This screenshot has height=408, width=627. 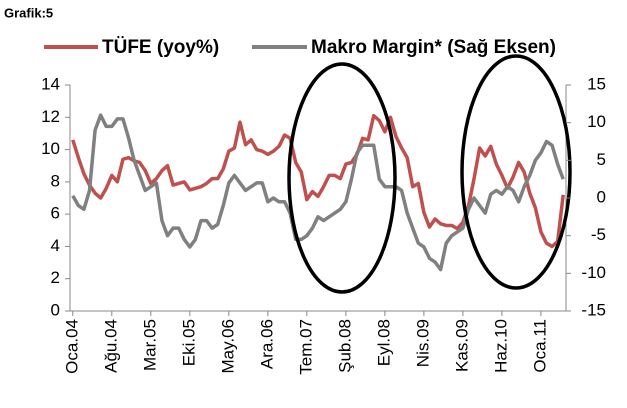 I want to click on y2-tick-label: -15, so click(x=593, y=309).